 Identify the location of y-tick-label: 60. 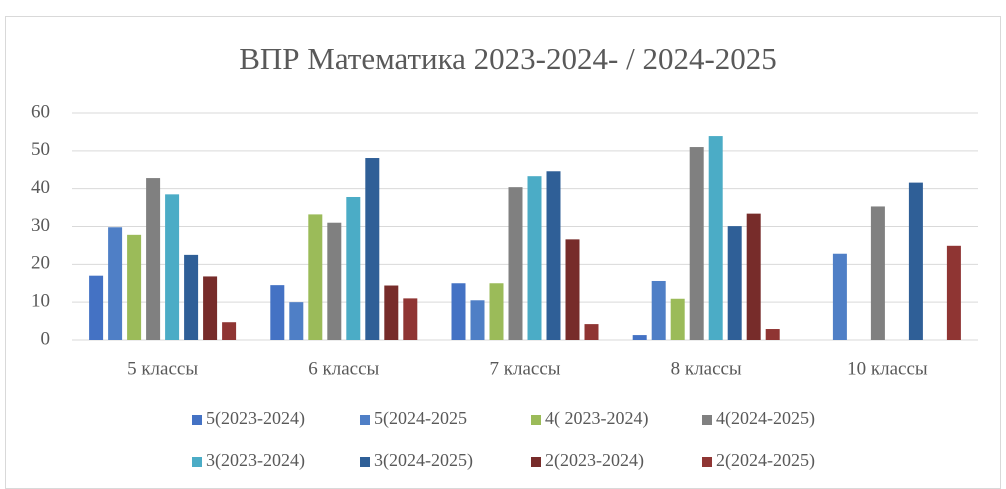
(40, 111).